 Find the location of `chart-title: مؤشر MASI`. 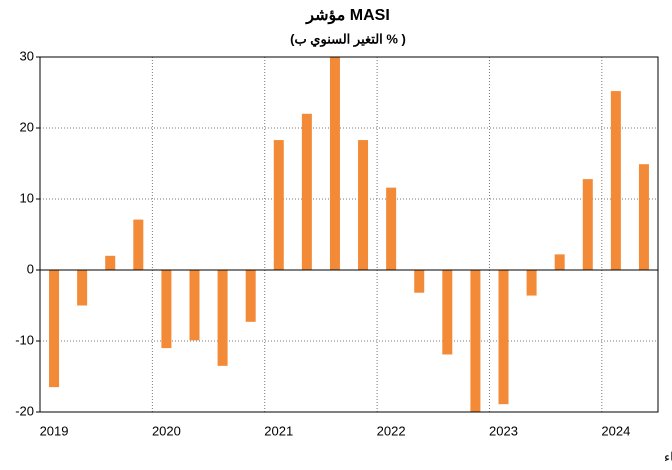

chart-title: مؤشر MASI is located at coordinates (347, 16).